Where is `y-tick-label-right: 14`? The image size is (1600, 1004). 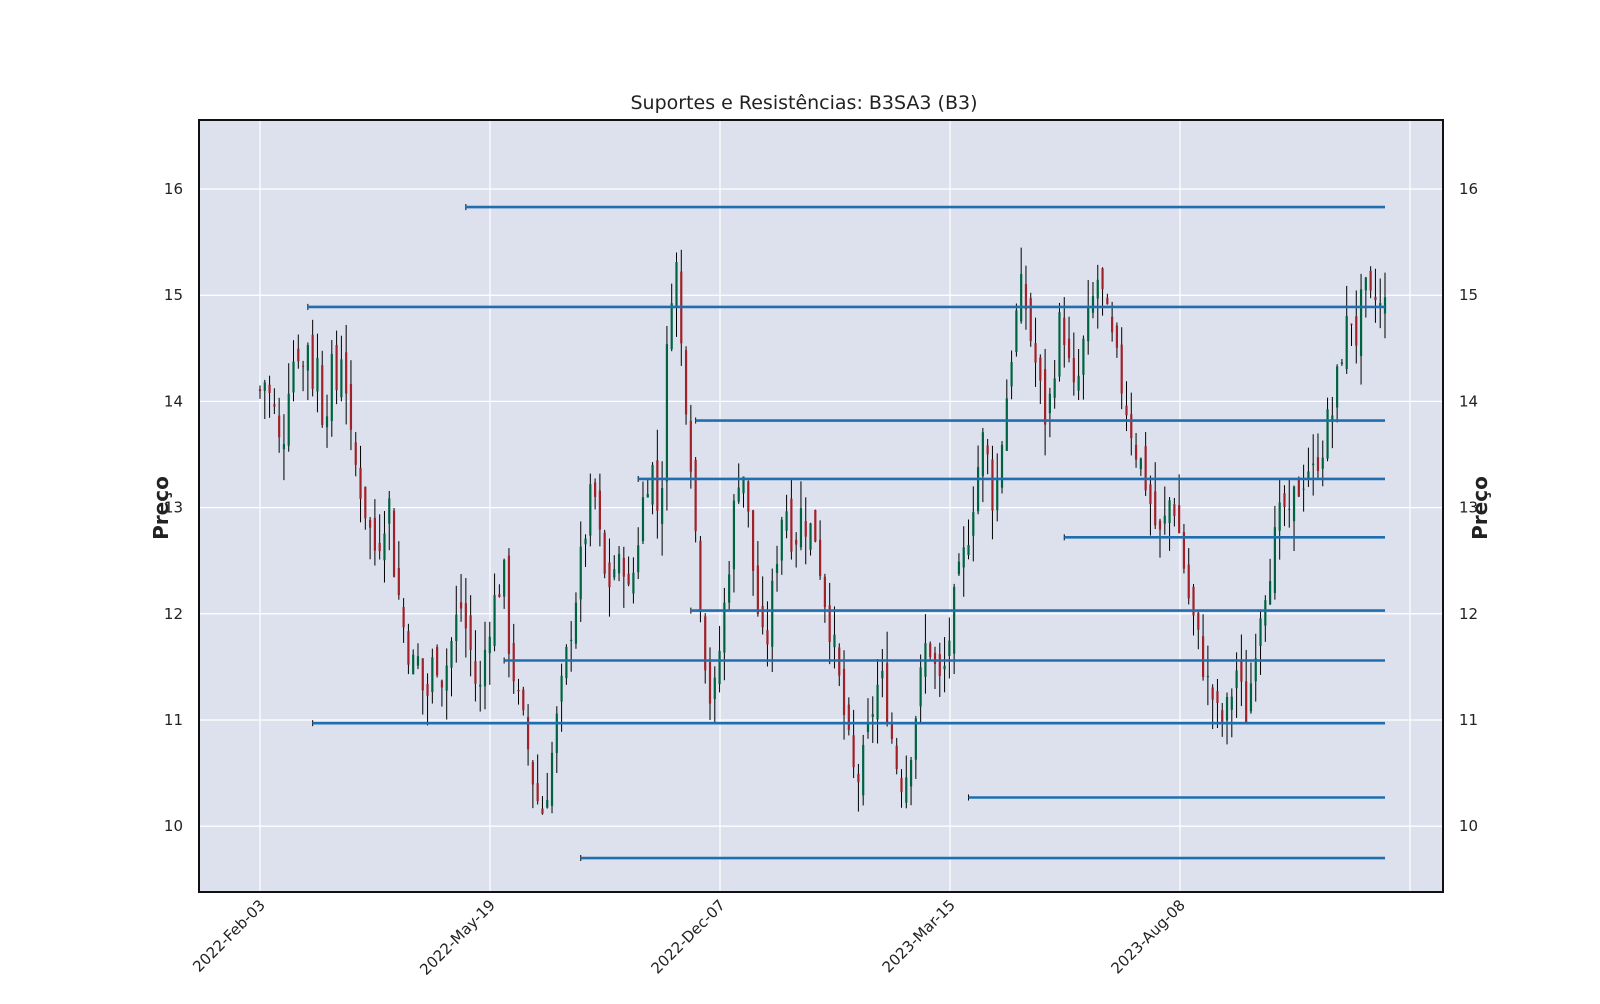
y-tick-label-right: 14 is located at coordinates (1468, 401).